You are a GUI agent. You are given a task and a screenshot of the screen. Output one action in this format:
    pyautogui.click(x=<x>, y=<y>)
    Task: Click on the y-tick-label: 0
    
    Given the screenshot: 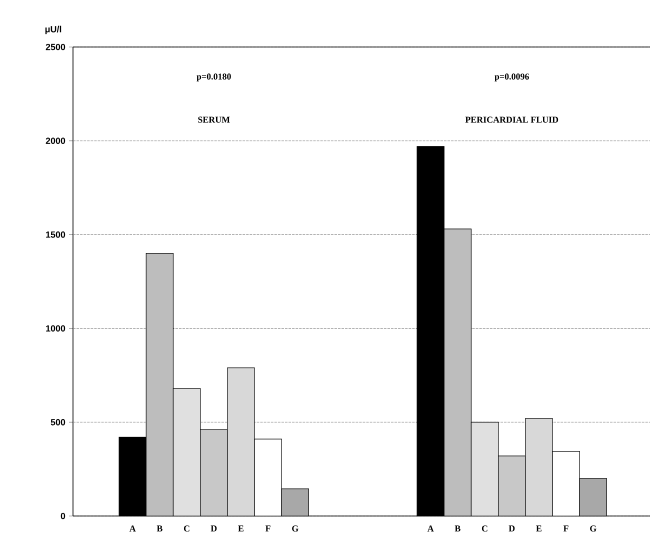 What is the action you would take?
    pyautogui.click(x=63, y=516)
    